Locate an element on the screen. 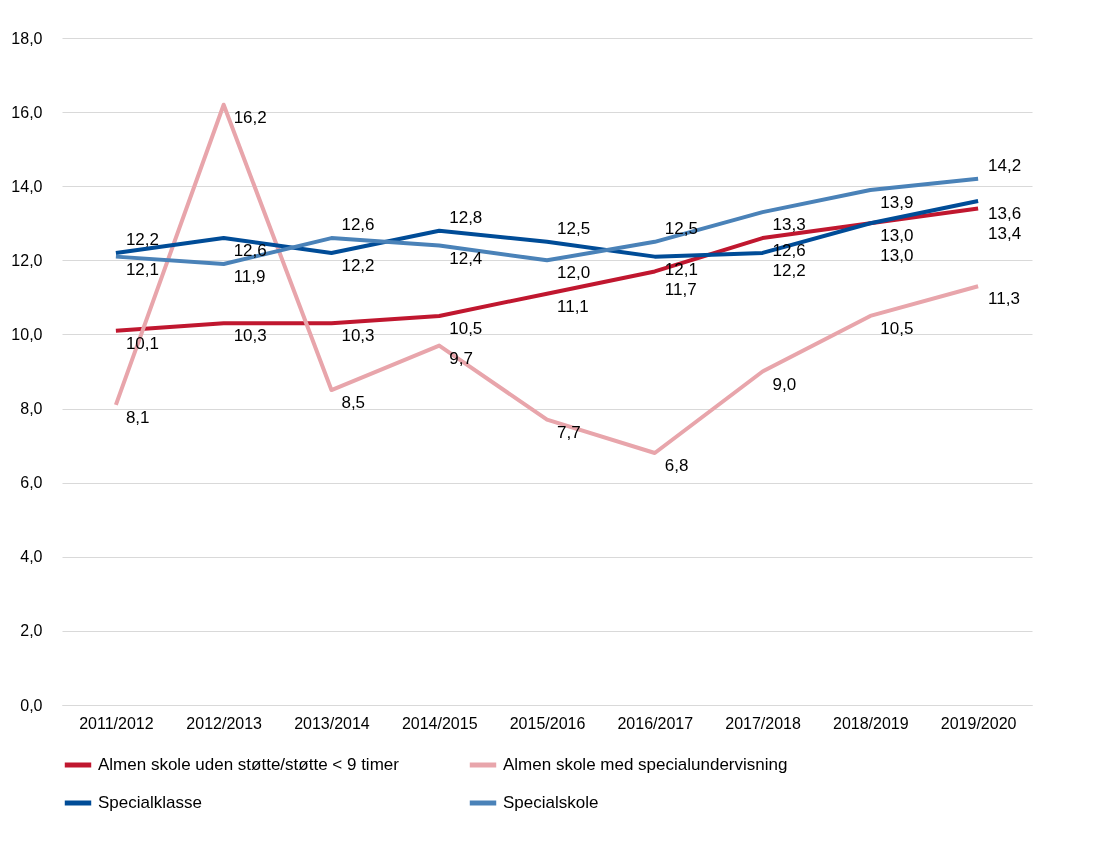 The width and height of the screenshot is (1105, 845). data-label: 16,2 is located at coordinates (250, 117).